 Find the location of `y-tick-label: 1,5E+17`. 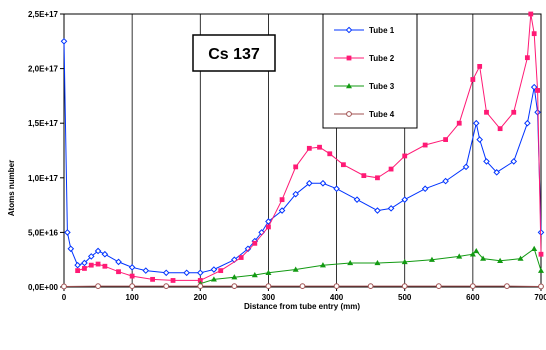

y-tick-label: 1,5E+17 is located at coordinates (43, 123).